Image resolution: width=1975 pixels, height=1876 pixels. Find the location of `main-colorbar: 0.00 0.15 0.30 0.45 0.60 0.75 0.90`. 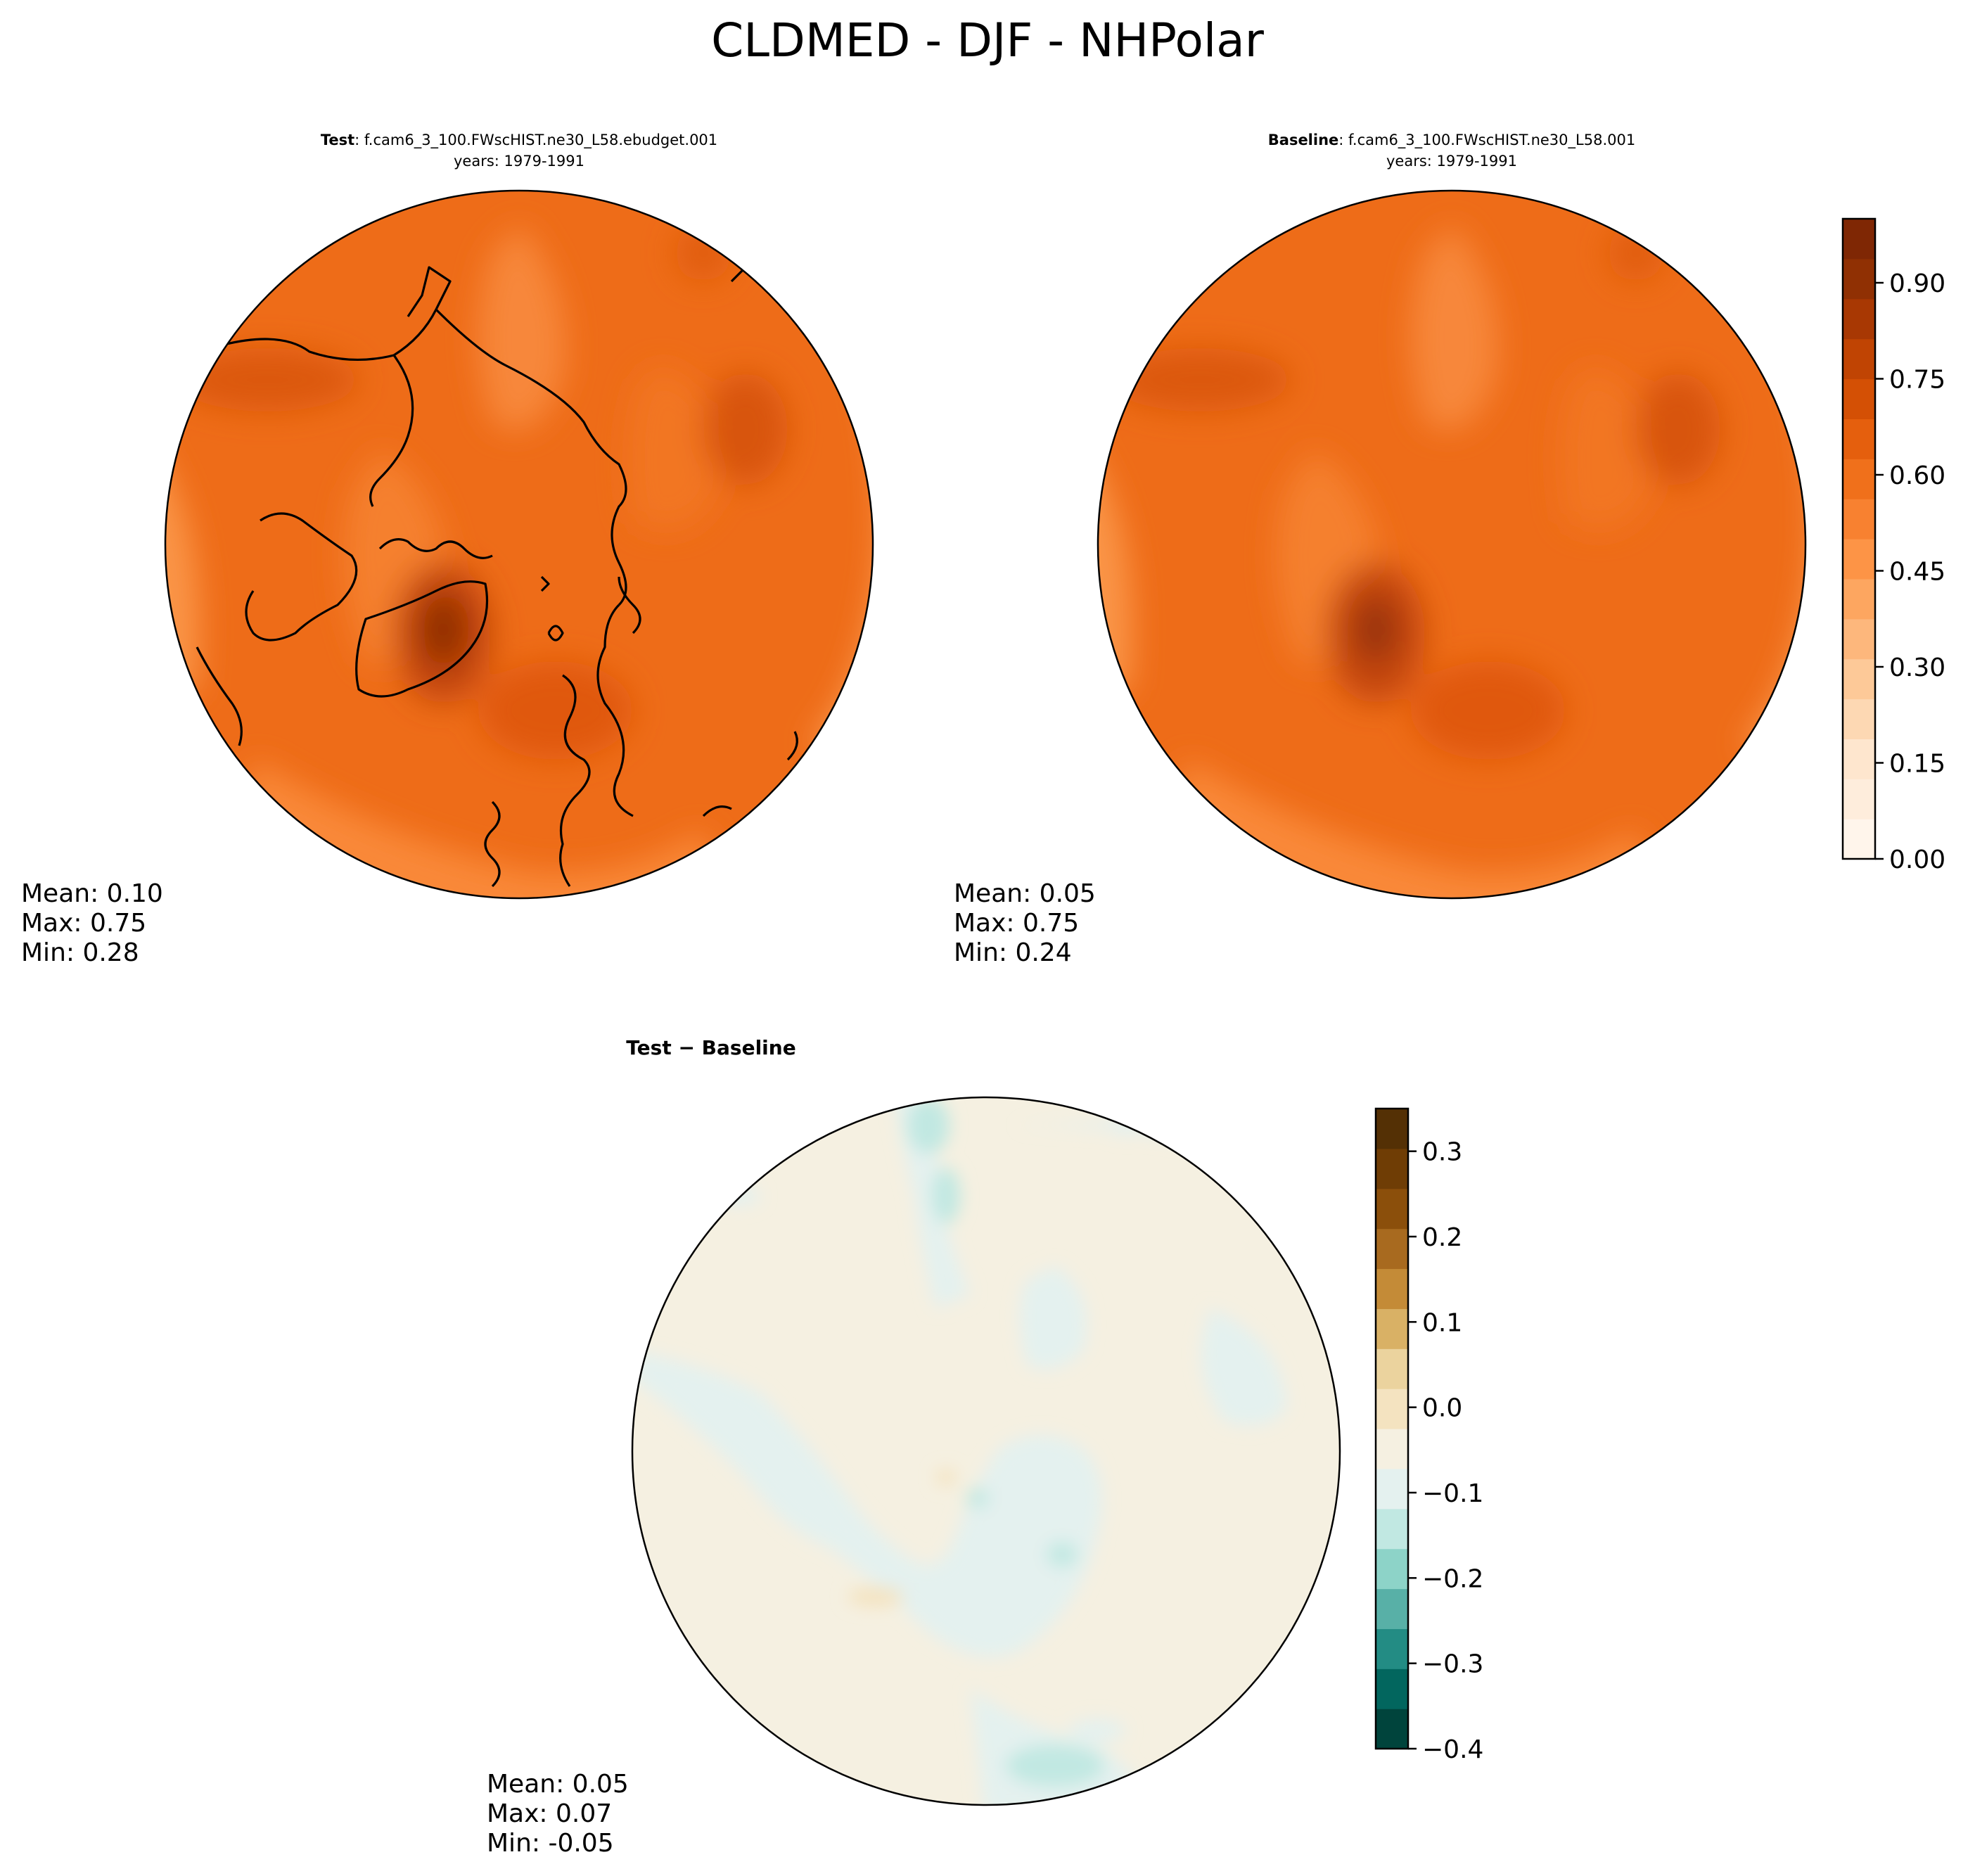

main-colorbar: 0.00 0.15 0.30 0.45 0.60 0.75 0.90 is located at coordinates (1893, 545).